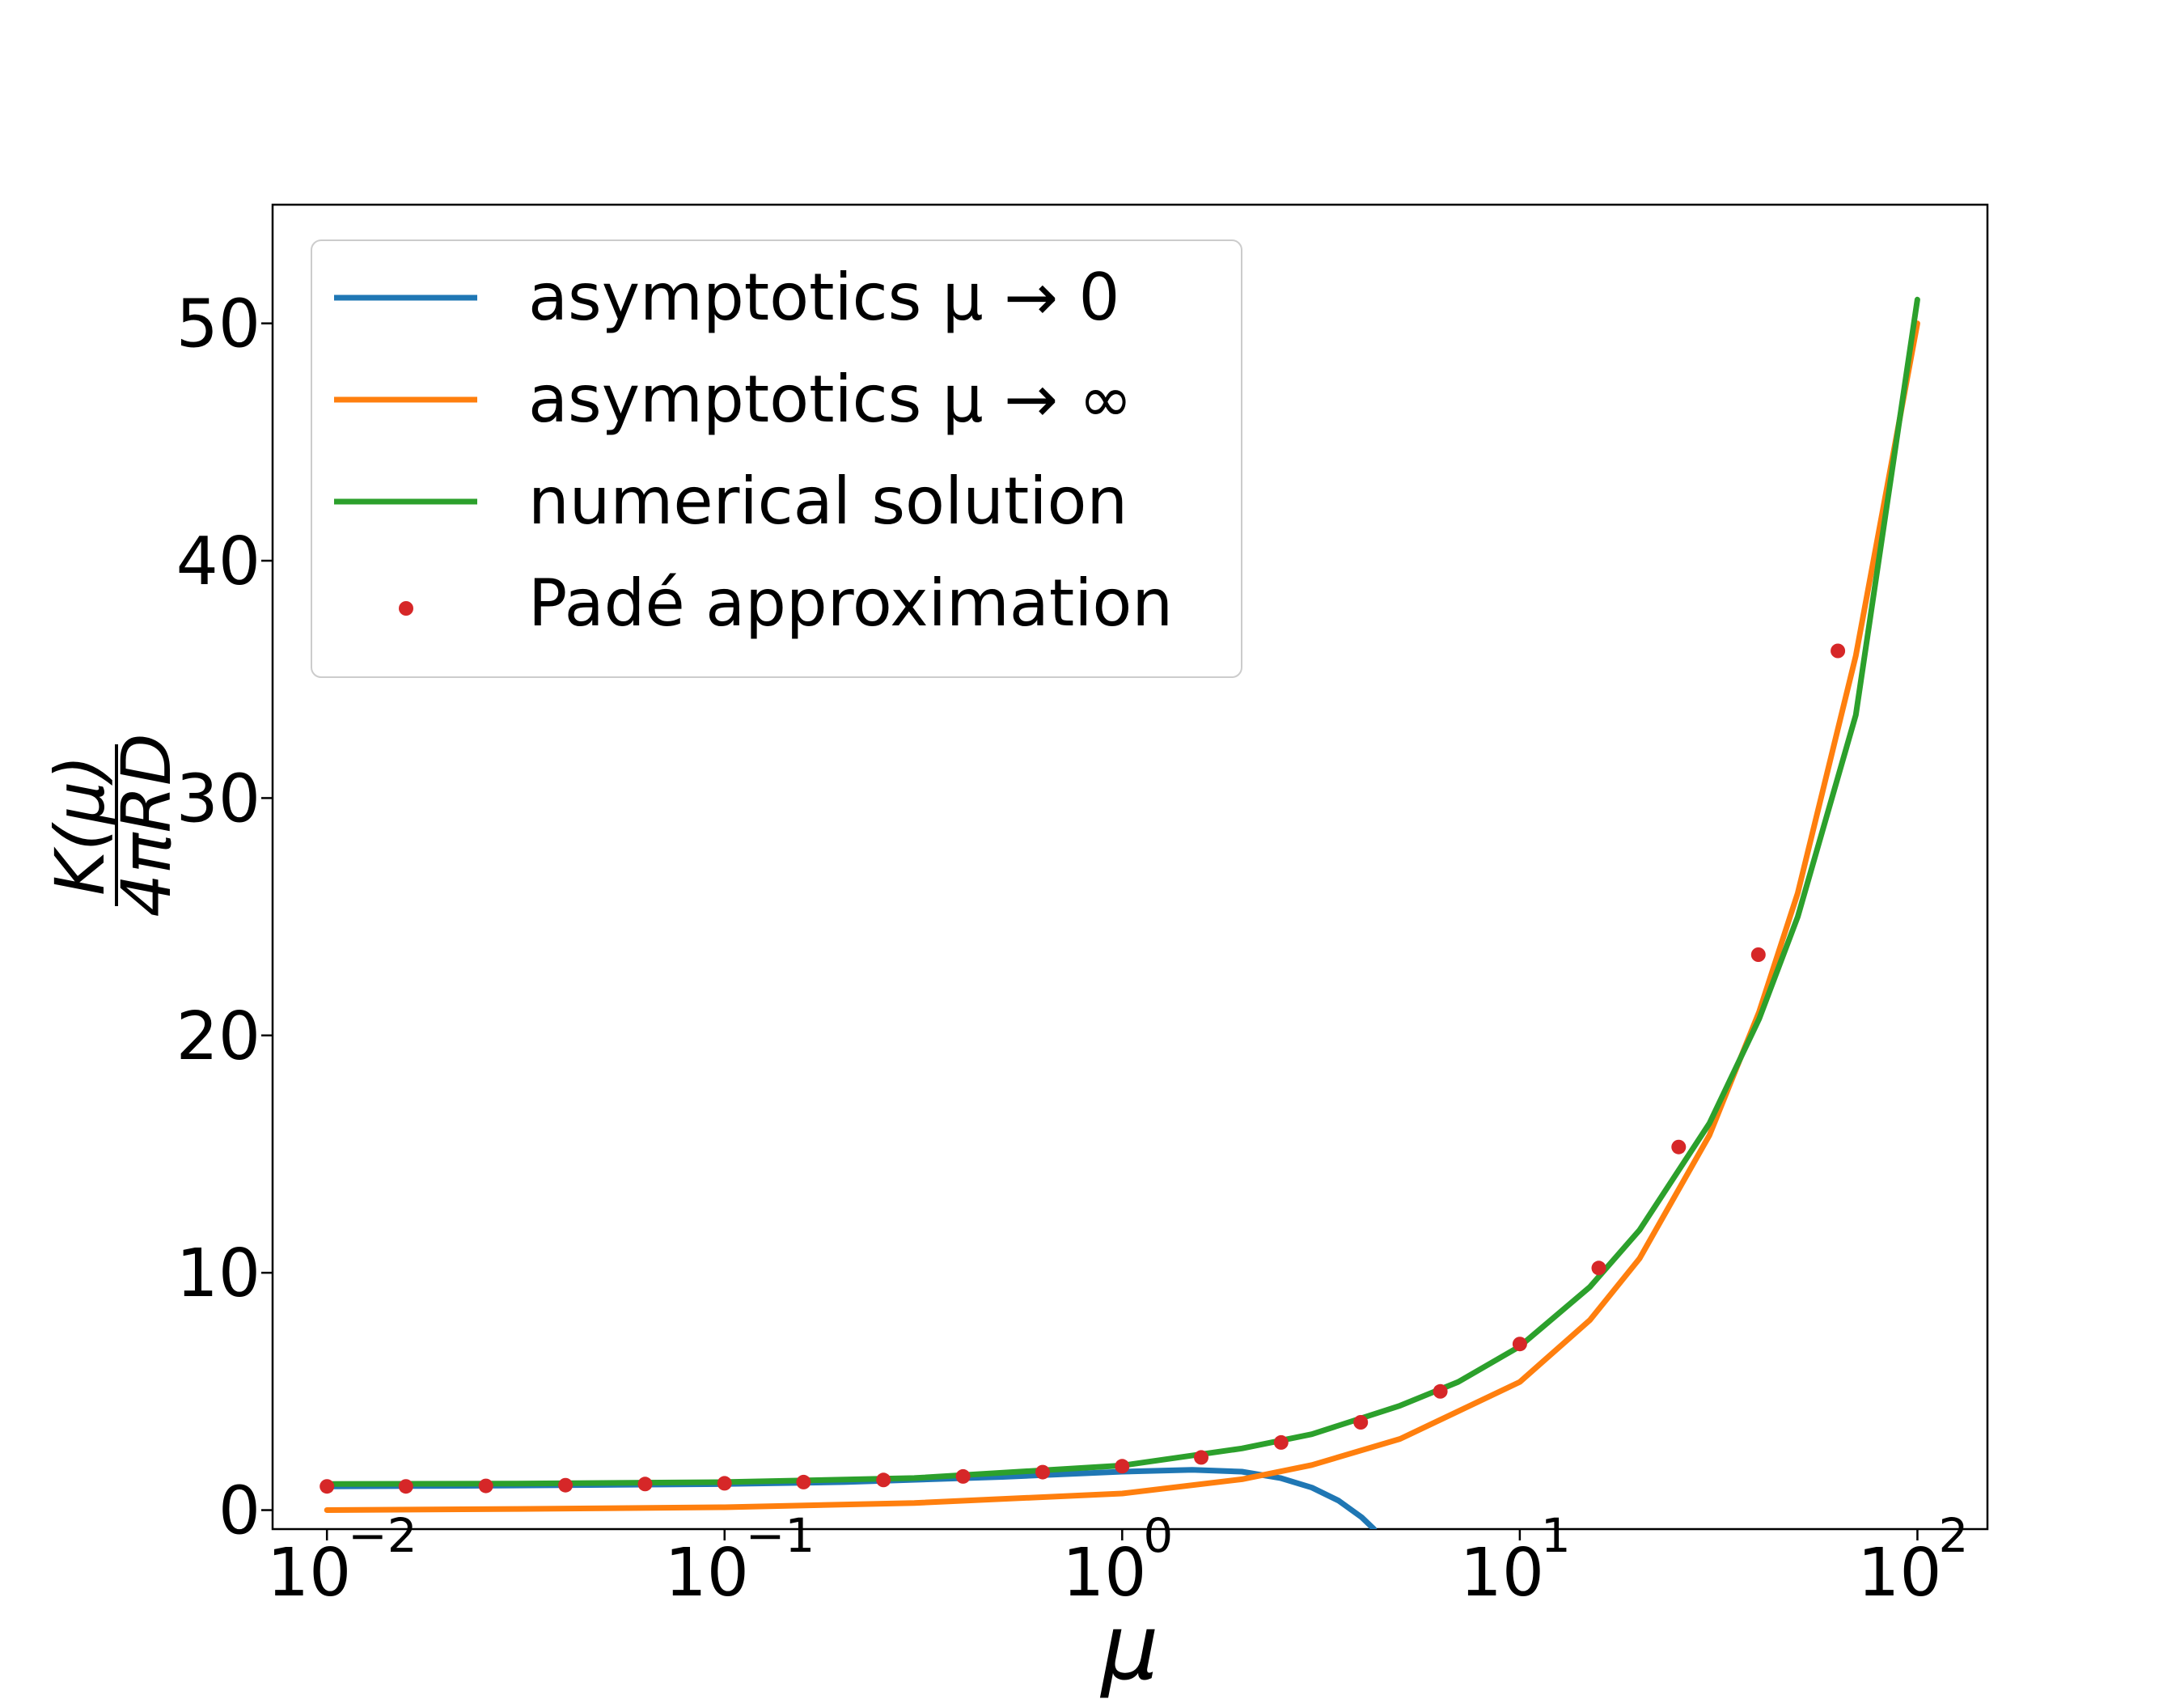 Image resolution: width=2184 pixels, height=1699 pixels. Describe the element at coordinates (218, 1273) in the screenshot. I see `y-tick-label: 10` at that location.